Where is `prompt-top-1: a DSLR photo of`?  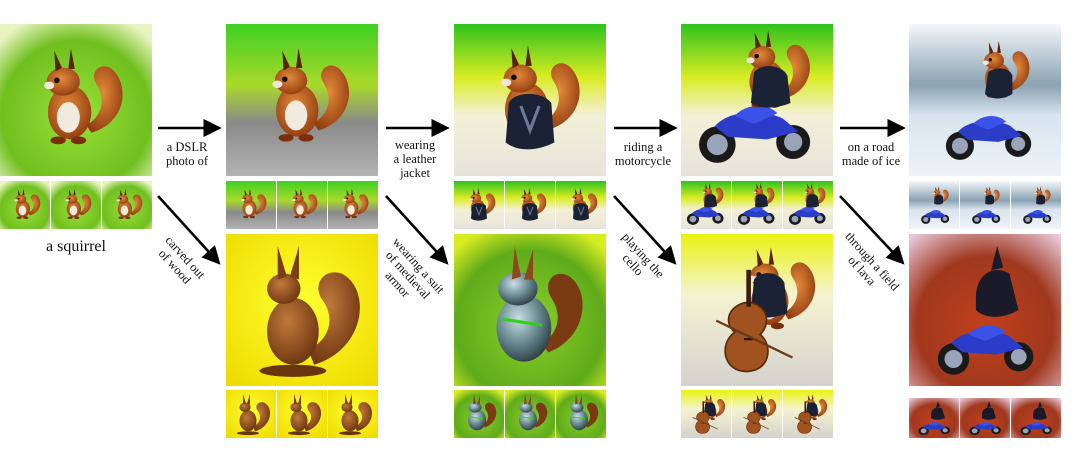 prompt-top-1: a DSLR photo of is located at coordinates (186, 154).